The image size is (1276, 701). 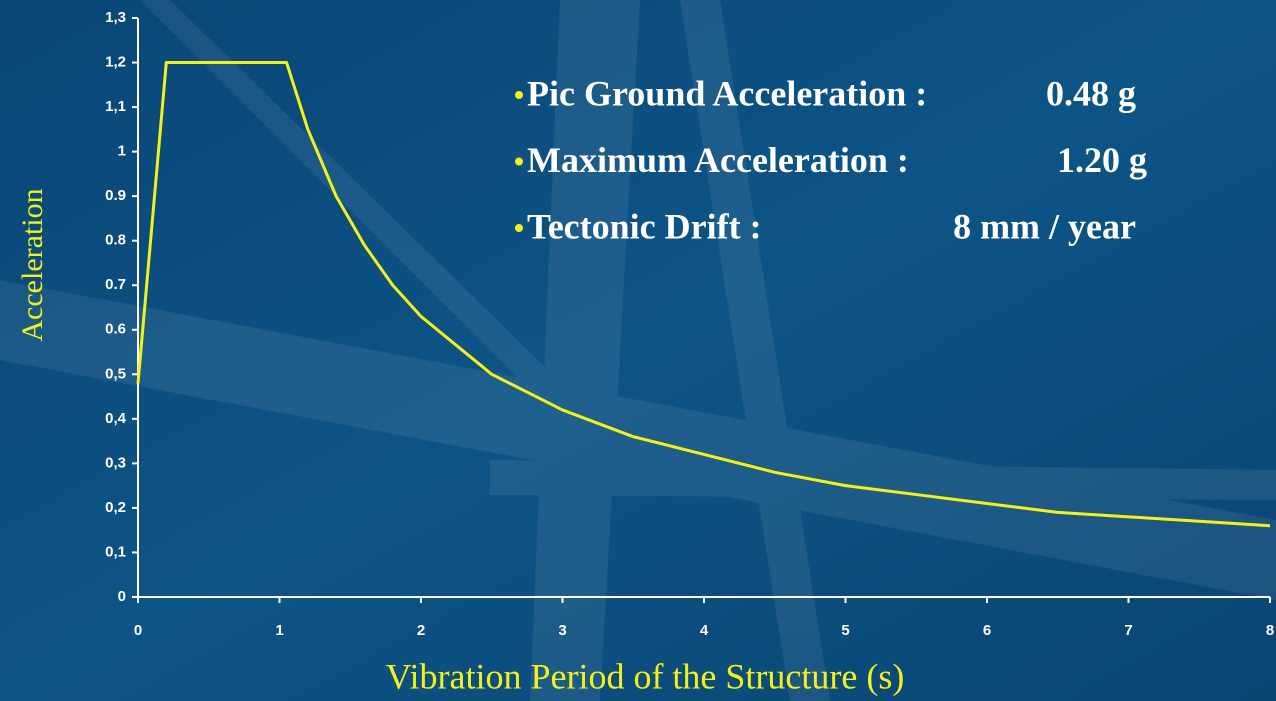 What do you see at coordinates (562, 630) in the screenshot?
I see `x-tick-label: 3` at bounding box center [562, 630].